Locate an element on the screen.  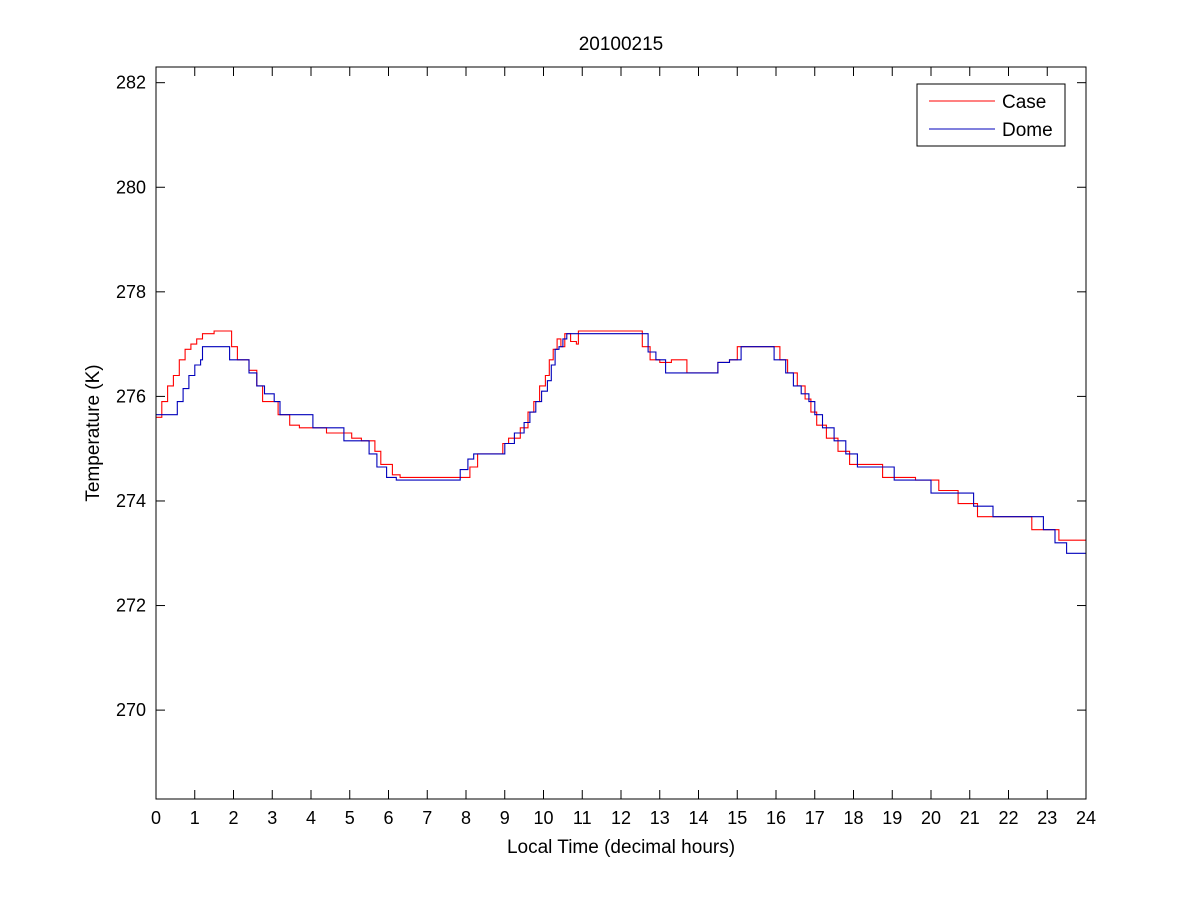
y-tick-label: 278 is located at coordinates (131, 292).